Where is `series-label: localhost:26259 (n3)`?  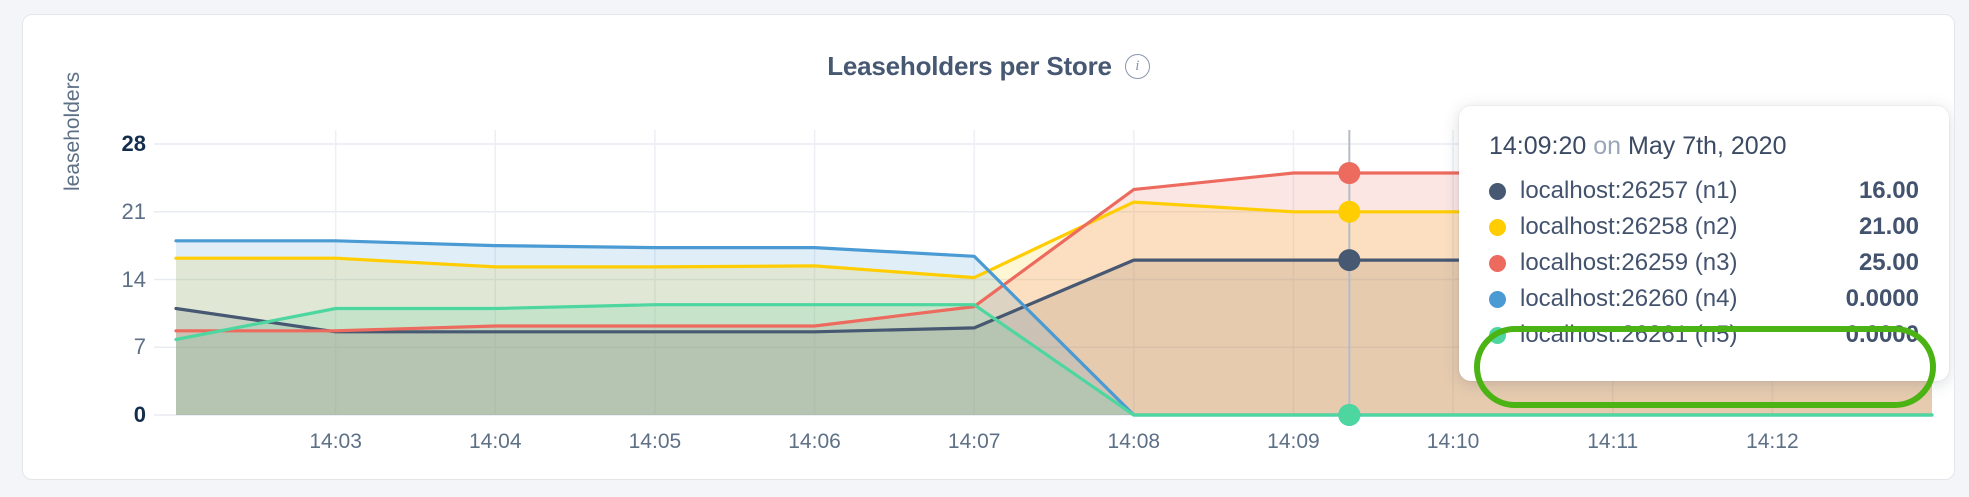
series-label: localhost:26259 (n3) is located at coordinates (1629, 262).